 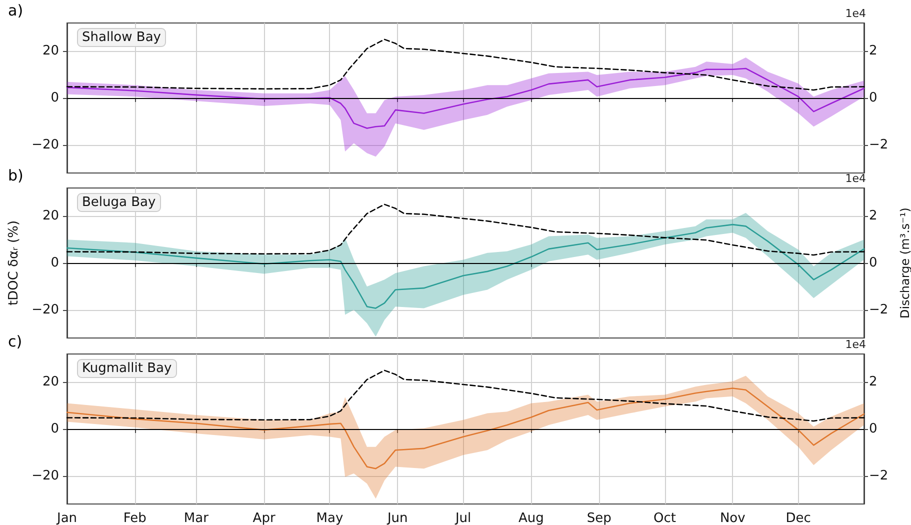 What do you see at coordinates (67, 518) in the screenshot?
I see `x-tick-label: Jan` at bounding box center [67, 518].